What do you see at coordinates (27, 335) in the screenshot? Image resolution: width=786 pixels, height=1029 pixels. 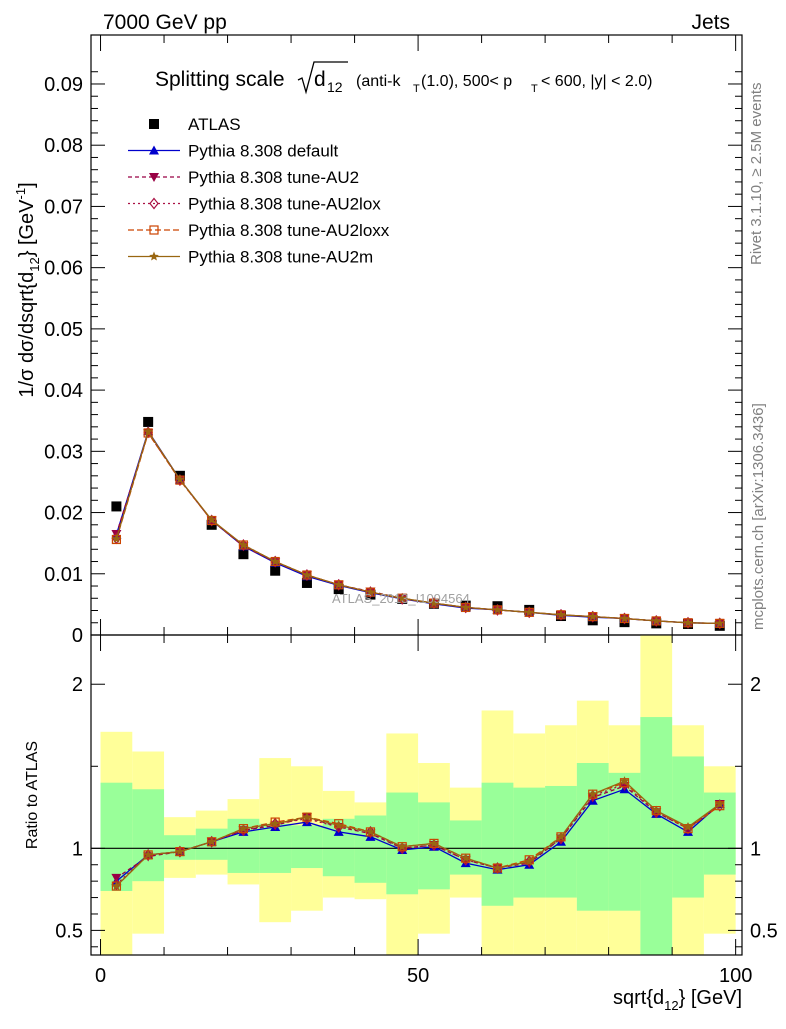 I see `ylabel-part-a: 1/σ dσ/dsqrt{d` at bounding box center [27, 335].